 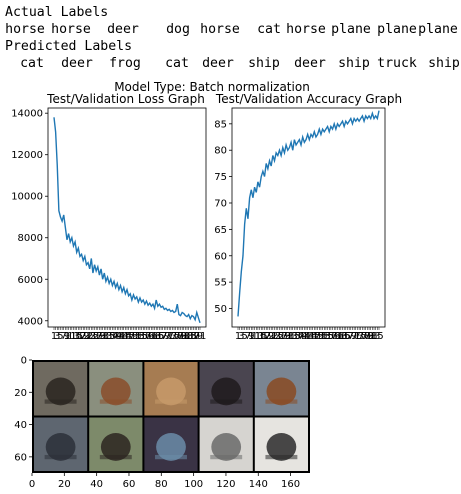 I want to click on y-tick-label: 60, so click(x=220, y=256).